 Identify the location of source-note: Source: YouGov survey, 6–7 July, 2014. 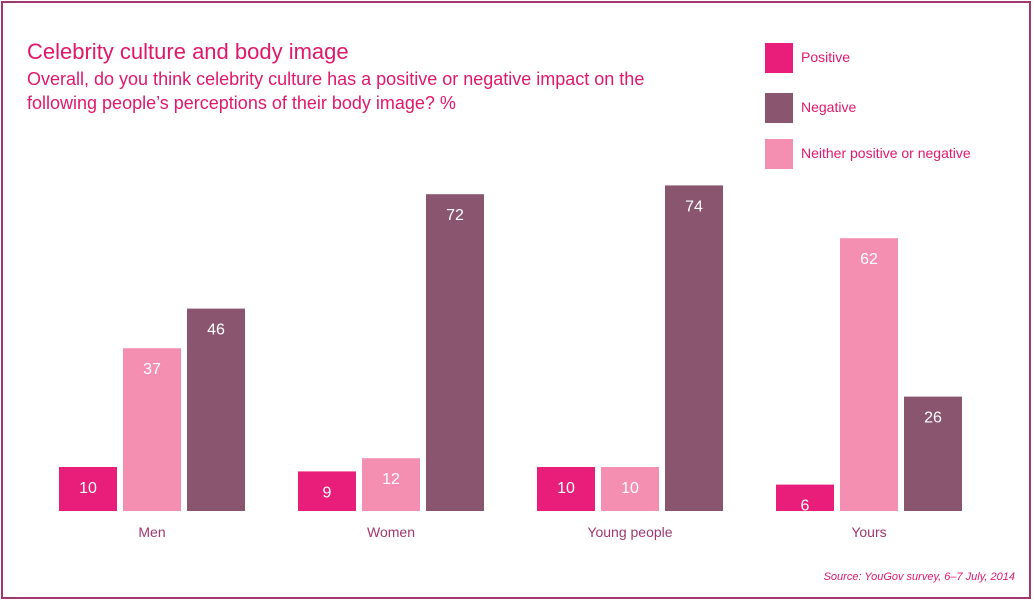
(919, 577).